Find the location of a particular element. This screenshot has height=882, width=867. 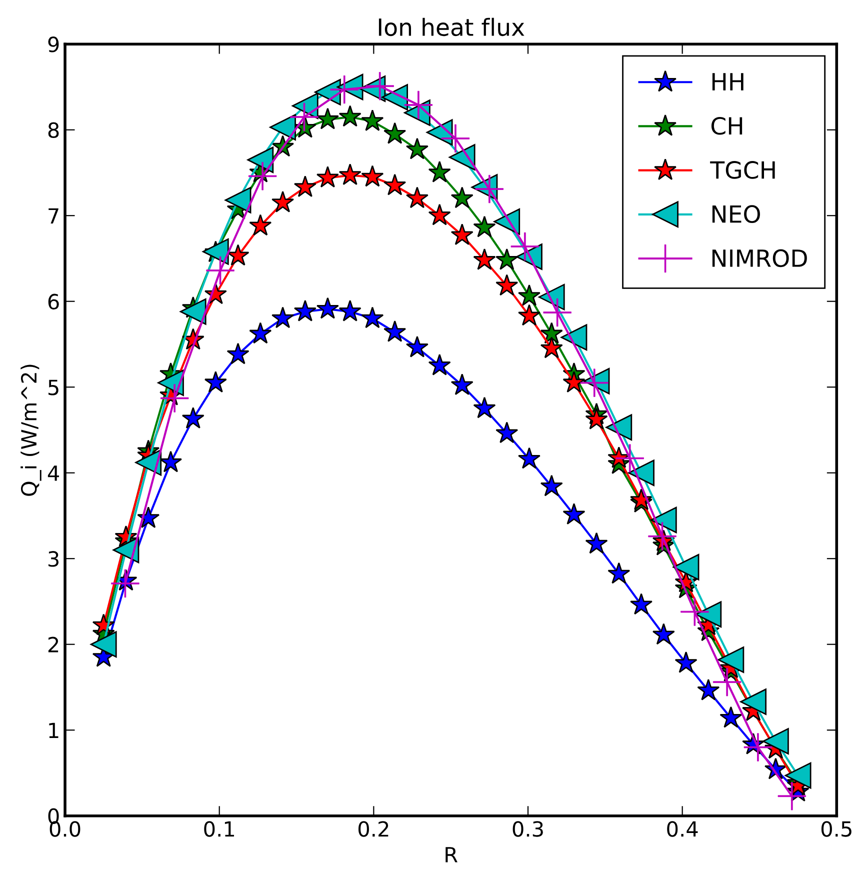

y-tick-label: 7 is located at coordinates (53, 216).